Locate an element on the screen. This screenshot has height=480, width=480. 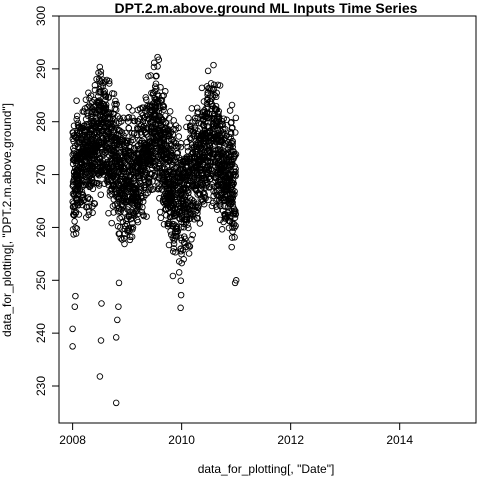
x-tick-label: 2014 is located at coordinates (399, 440).